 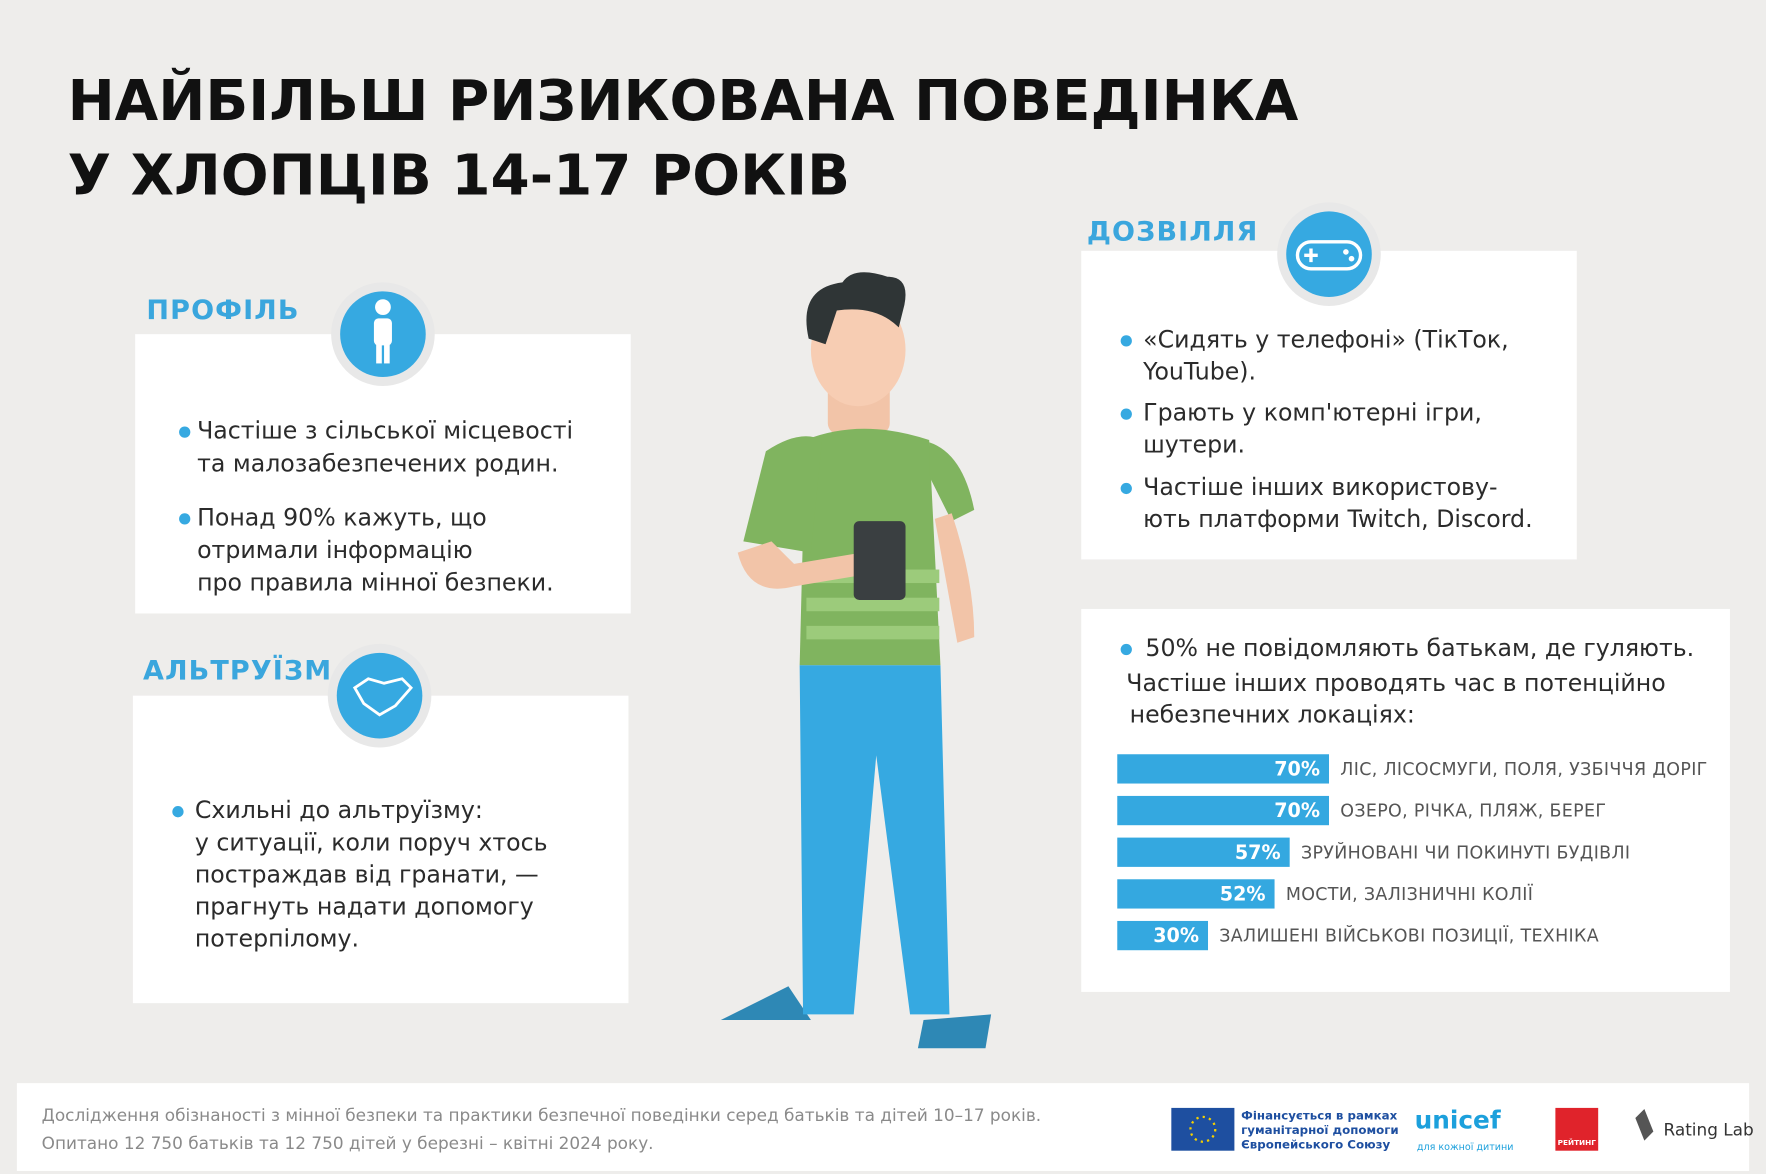 What do you see at coordinates (1410, 894) in the screenshot?
I see `bar-category-label: МОСТИ, ЗАЛІЗНИЧНІ КОЛІЇ` at bounding box center [1410, 894].